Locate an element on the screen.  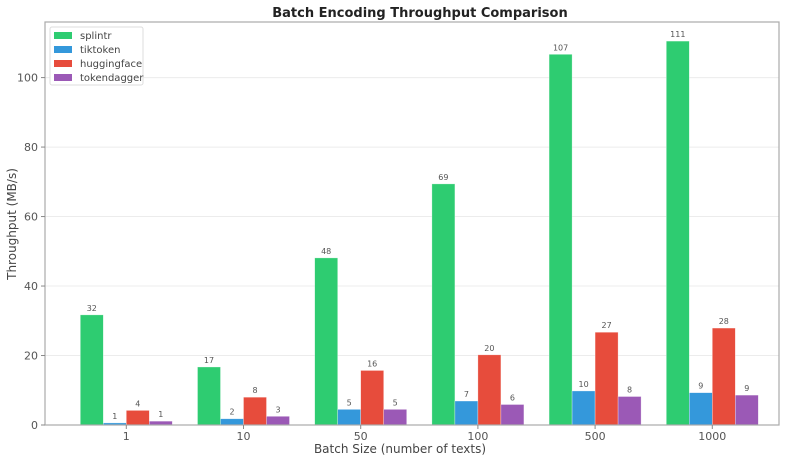
bar-value-label: 69 is located at coordinates (443, 177).